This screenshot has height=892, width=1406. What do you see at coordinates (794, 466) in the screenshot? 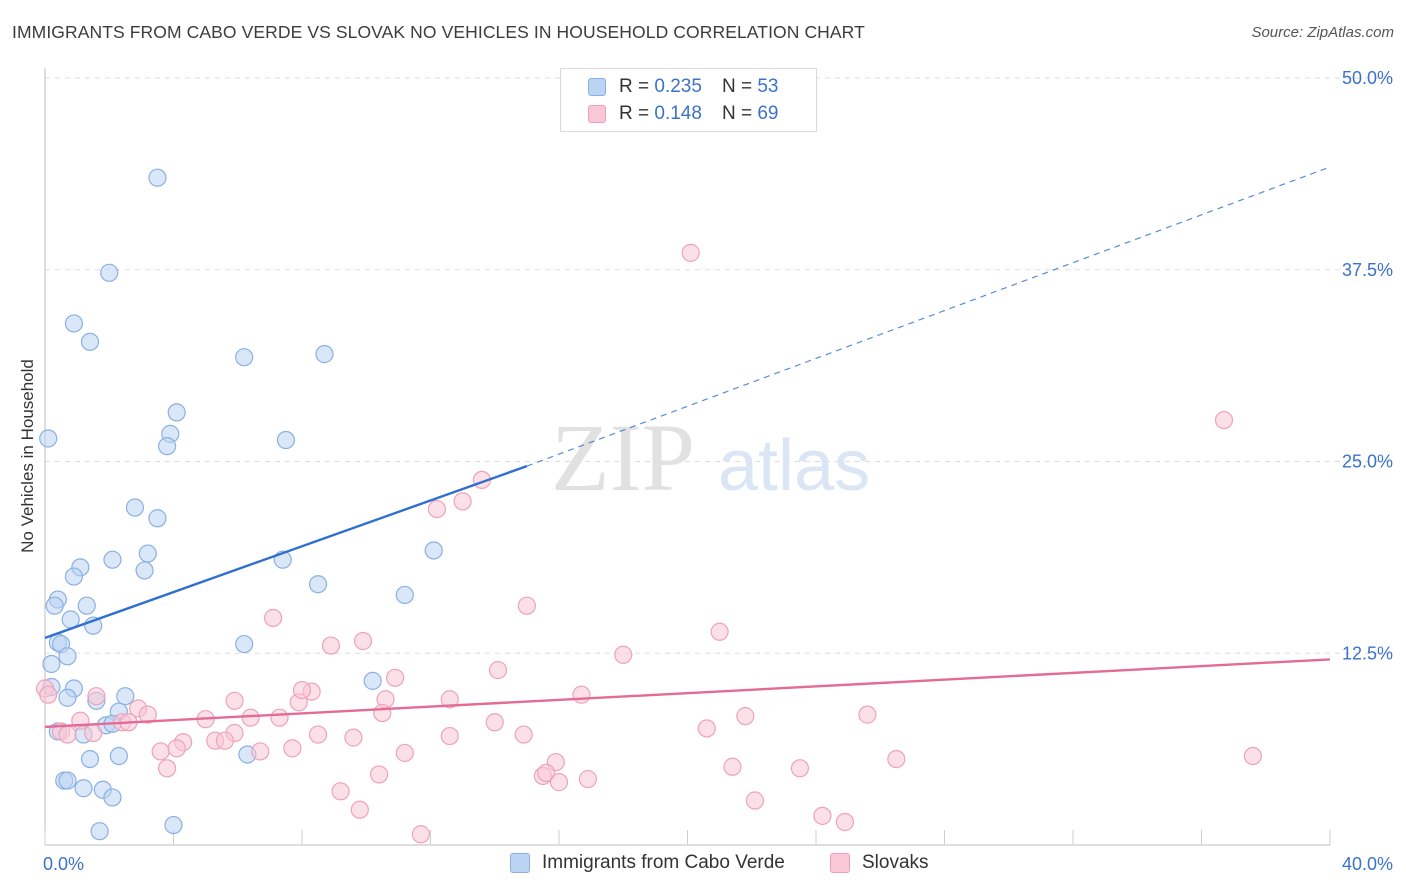
I see `watermark-atlas: atlas` at bounding box center [794, 466].